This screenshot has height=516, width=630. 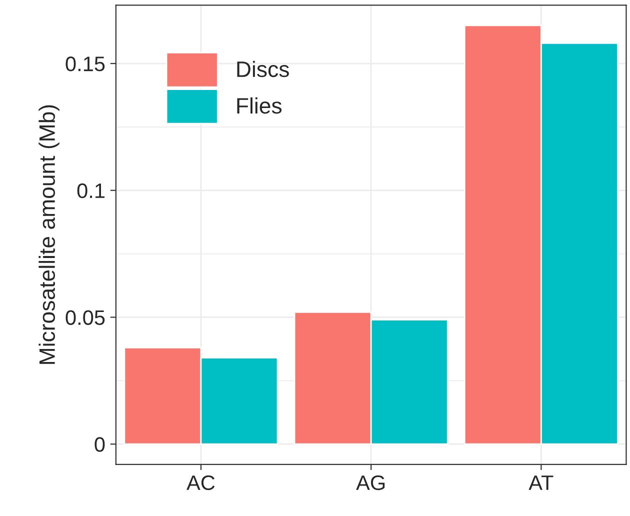 I want to click on x-tick-label: AC, so click(x=200, y=482).